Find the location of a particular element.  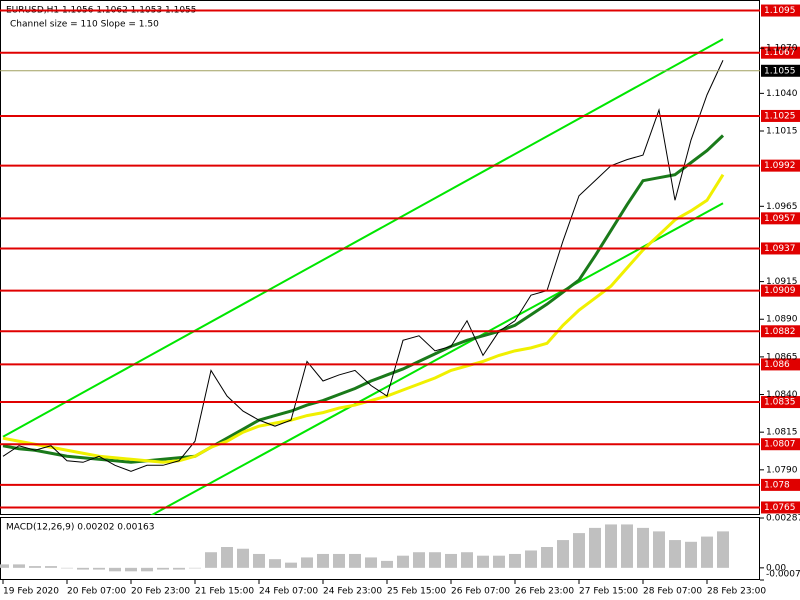

level-label: 1.1025 is located at coordinates (780, 116).